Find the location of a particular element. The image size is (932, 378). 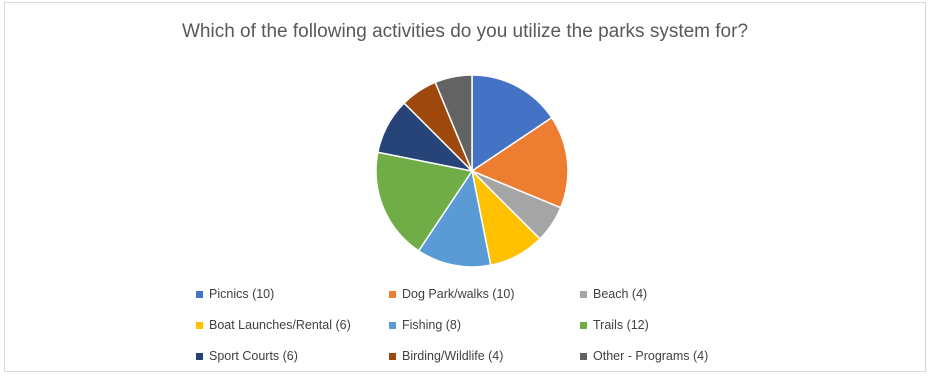

legend-item-7: Birding/Wildlife (4) is located at coordinates (446, 356).